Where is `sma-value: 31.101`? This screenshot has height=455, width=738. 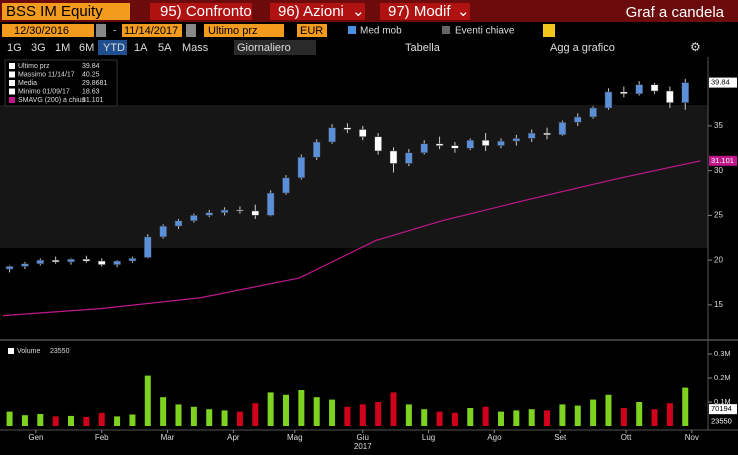
sma-value: 31.101 is located at coordinates (722, 160).